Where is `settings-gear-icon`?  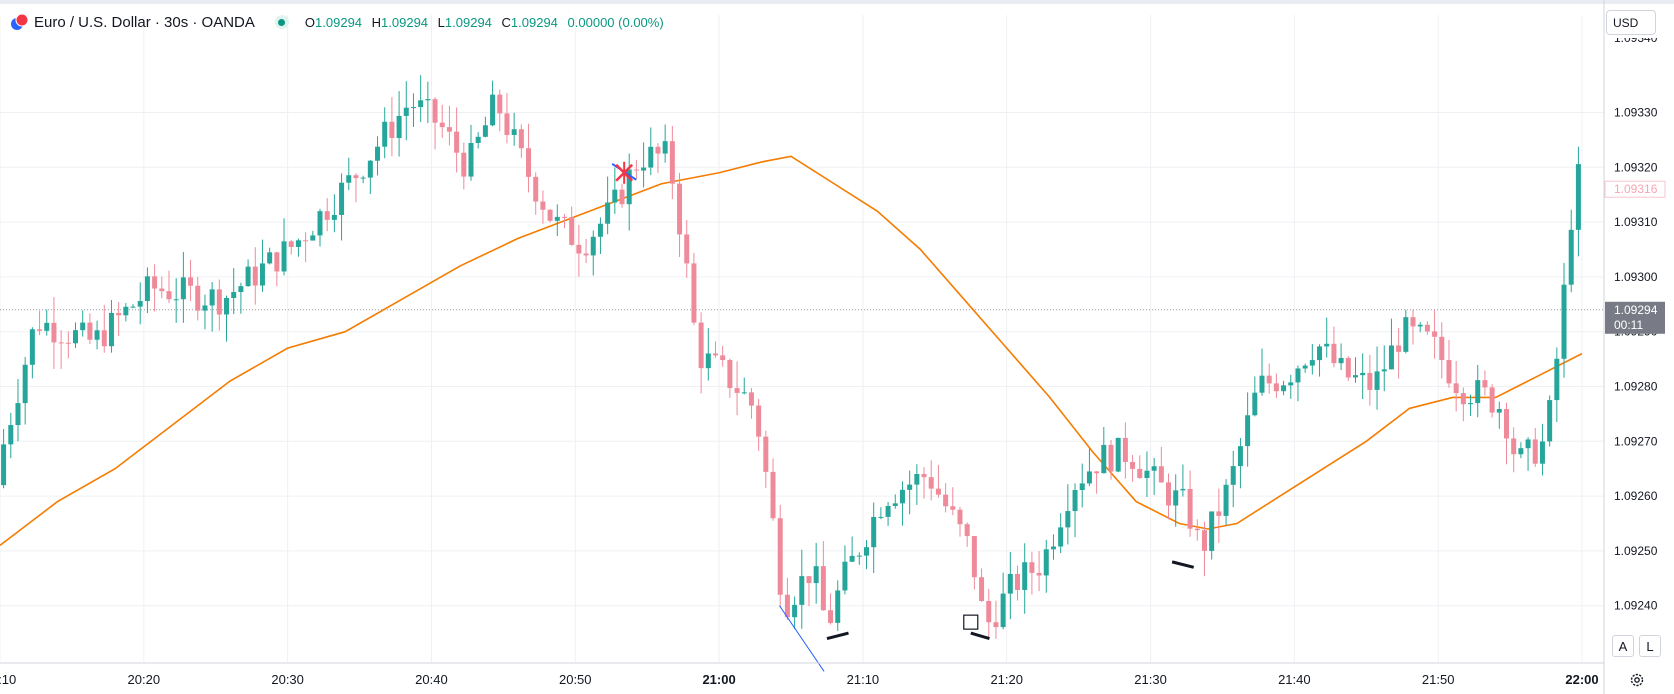
settings-gear-icon is located at coordinates (1637, 680).